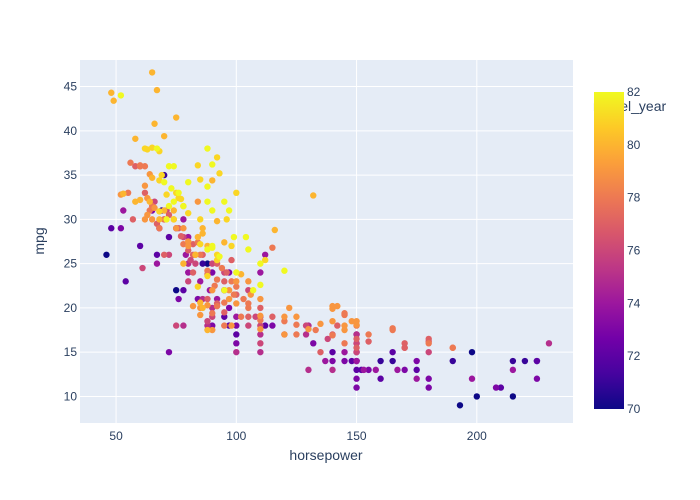 The height and width of the screenshot is (500, 700). Describe the element at coordinates (634, 92) in the screenshot. I see `colorbar-tick-label: 82` at that location.